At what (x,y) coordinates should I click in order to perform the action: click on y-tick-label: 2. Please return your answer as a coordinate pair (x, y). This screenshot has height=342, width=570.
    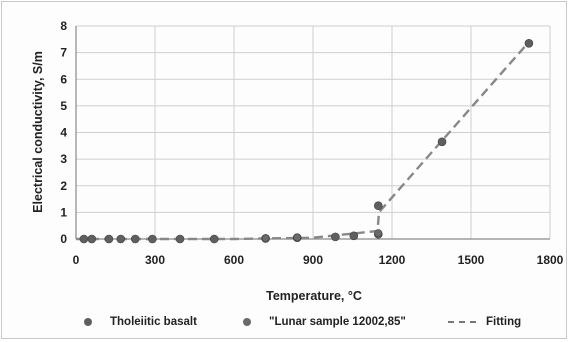
    Looking at the image, I should click on (63, 186).